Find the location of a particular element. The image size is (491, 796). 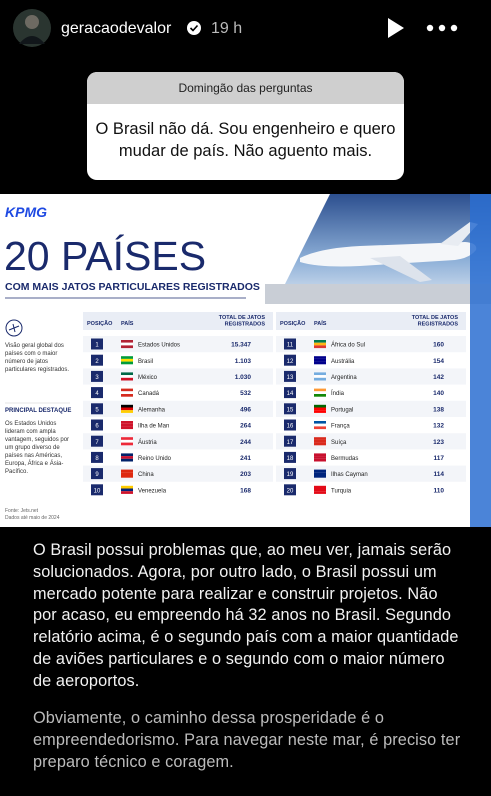

column-header: POSIÇÃO is located at coordinates (293, 323).